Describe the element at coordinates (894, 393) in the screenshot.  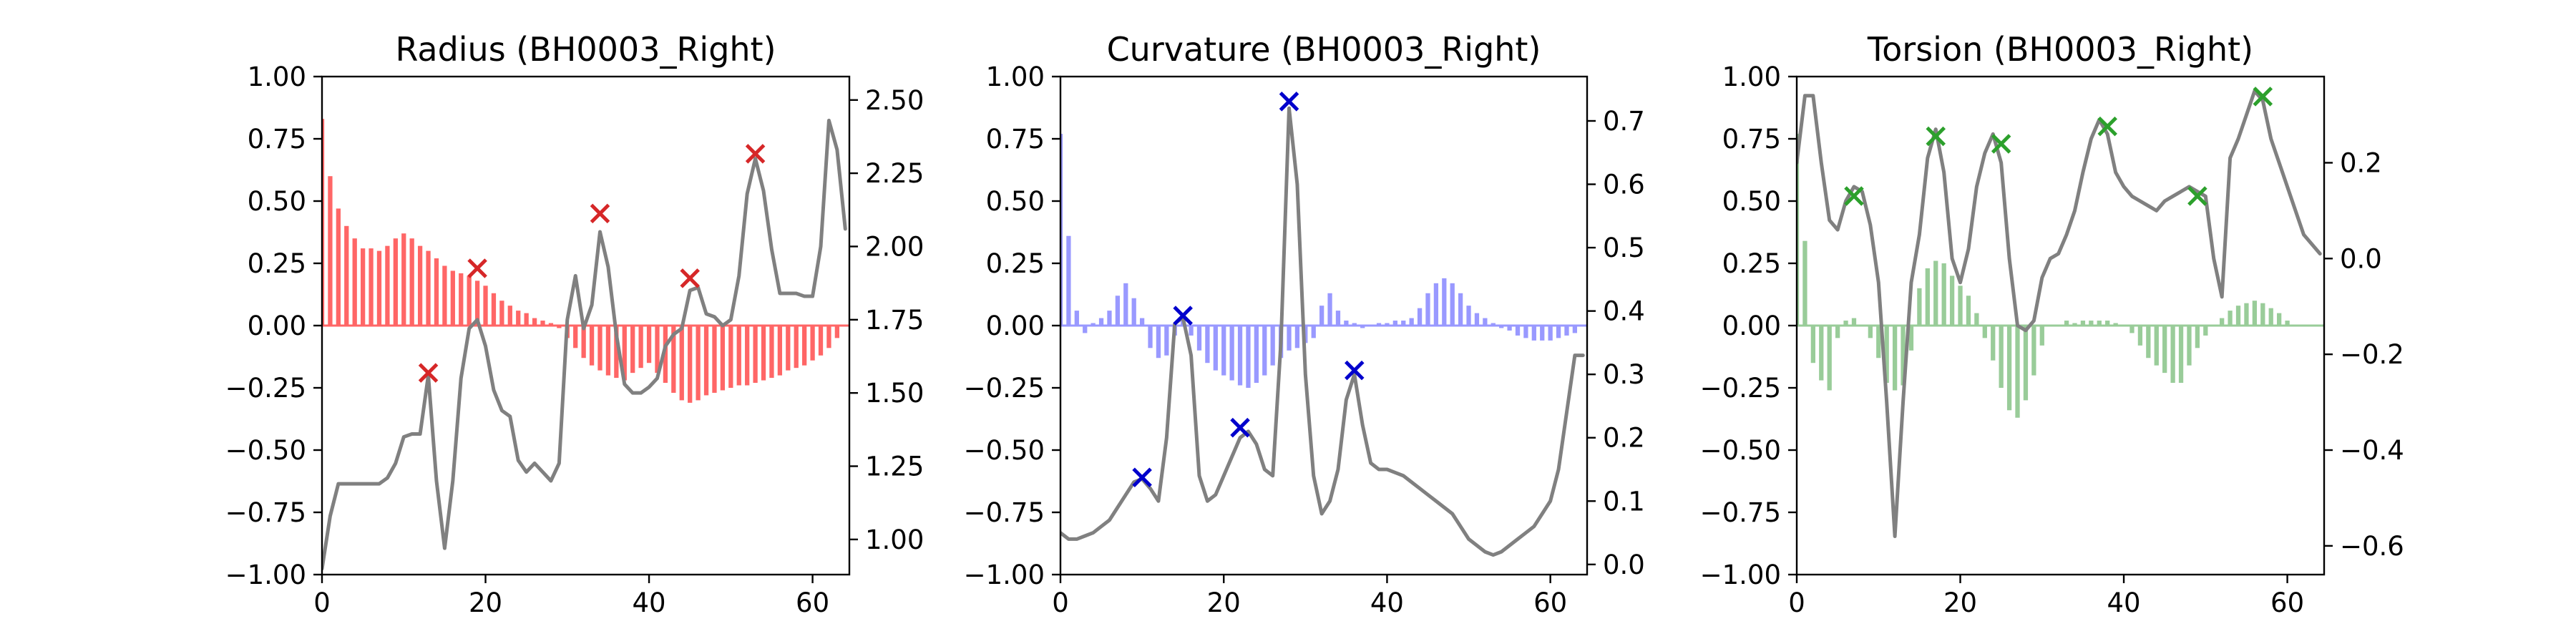
I see `y2-tick-label: 1.50` at that location.